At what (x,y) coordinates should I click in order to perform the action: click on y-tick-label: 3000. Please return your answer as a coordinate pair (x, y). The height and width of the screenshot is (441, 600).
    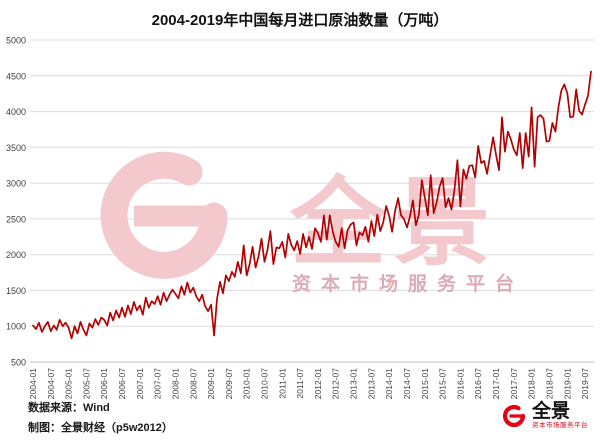
    Looking at the image, I should click on (16, 184).